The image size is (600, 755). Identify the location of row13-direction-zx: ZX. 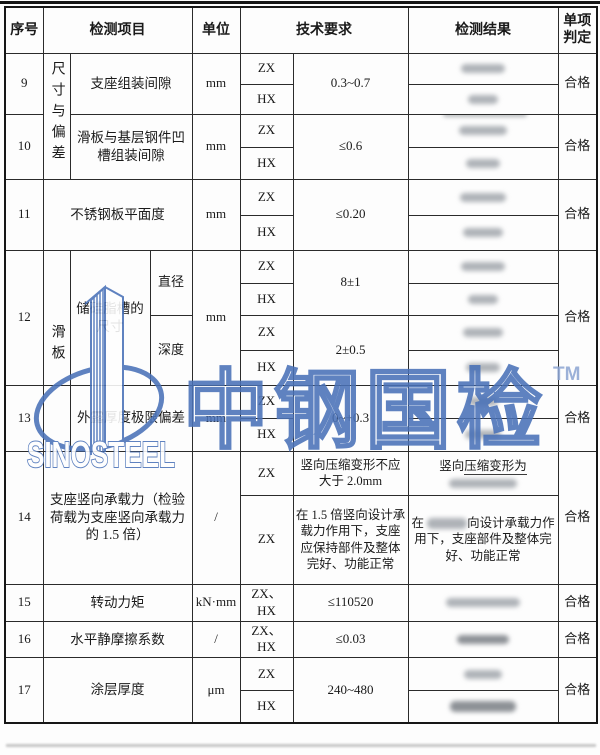
(266, 401).